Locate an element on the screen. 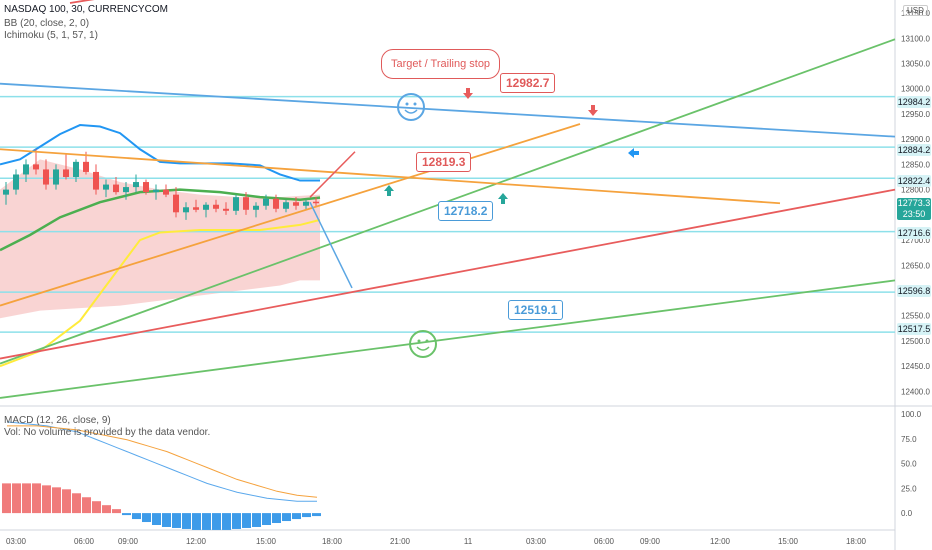 This screenshot has height=550, width=932. target-callout: Target / Trailing stop is located at coordinates (441, 64).